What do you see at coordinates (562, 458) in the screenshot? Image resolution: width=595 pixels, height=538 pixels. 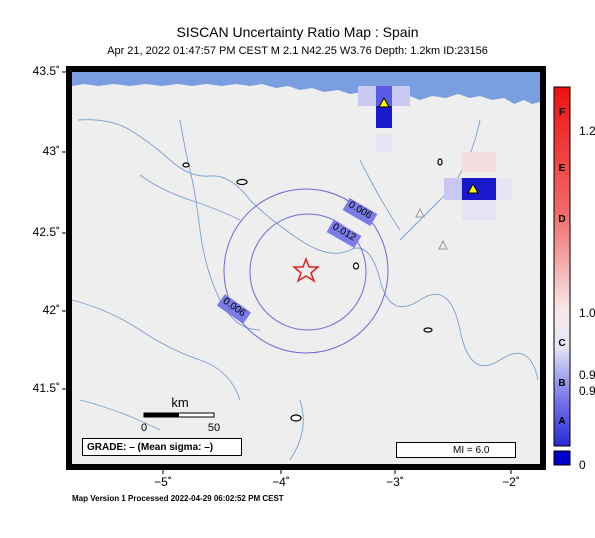 I see `colorbar-zero-swatch` at bounding box center [562, 458].